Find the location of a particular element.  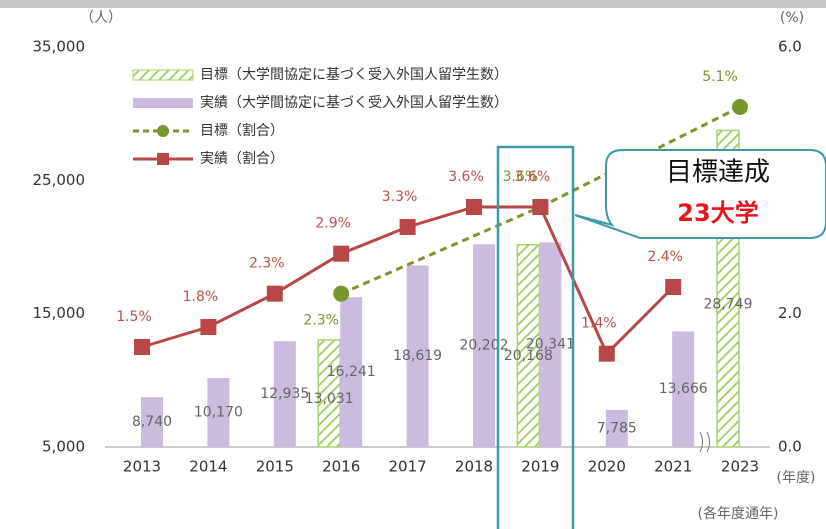

highlight-box is located at coordinates (535, 337).